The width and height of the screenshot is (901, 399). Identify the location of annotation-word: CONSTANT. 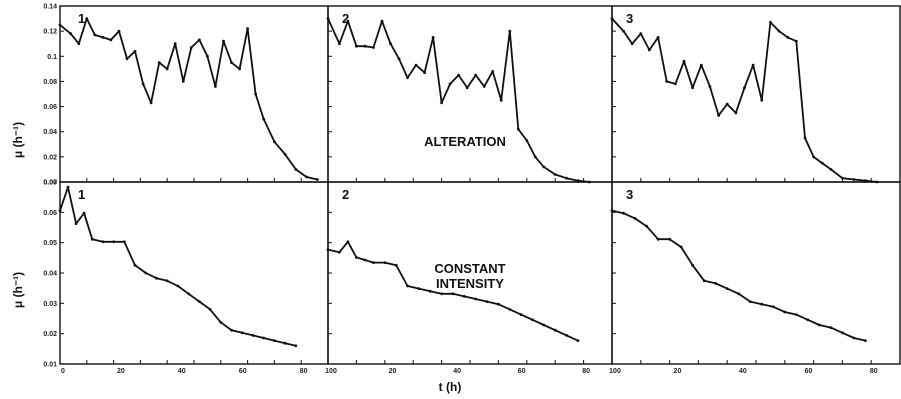
(469, 268).